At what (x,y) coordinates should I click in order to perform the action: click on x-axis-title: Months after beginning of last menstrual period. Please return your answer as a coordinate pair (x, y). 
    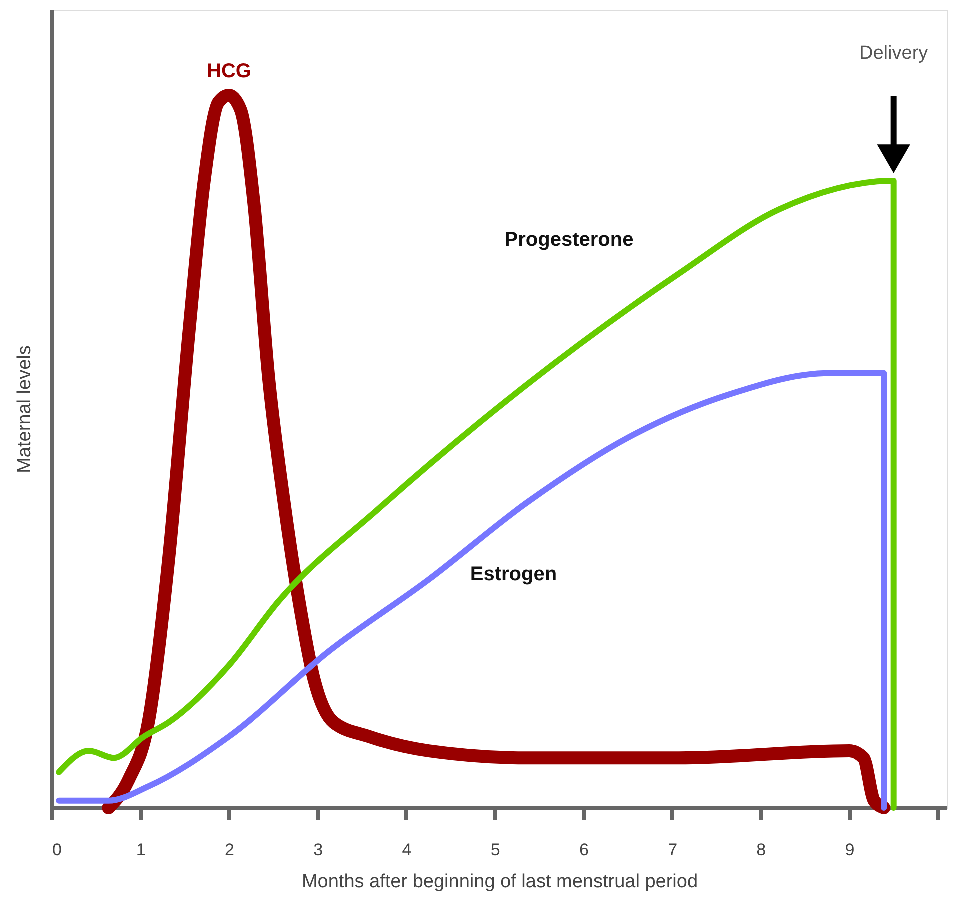
    Looking at the image, I should click on (500, 882).